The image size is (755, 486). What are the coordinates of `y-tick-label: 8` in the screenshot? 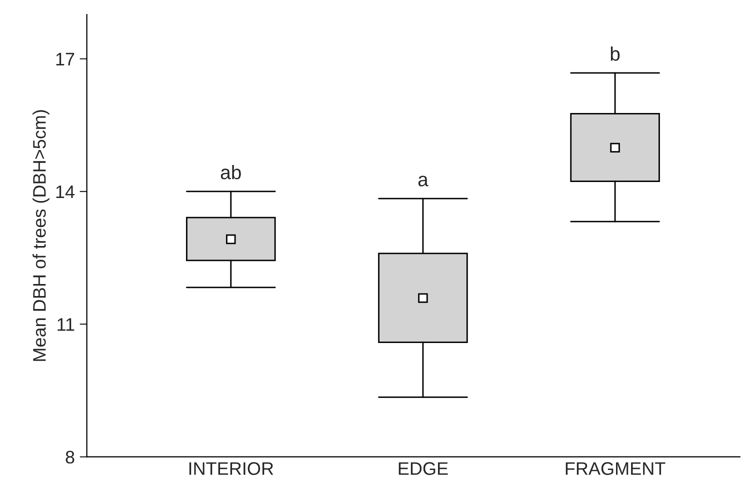 It's located at (70, 457).